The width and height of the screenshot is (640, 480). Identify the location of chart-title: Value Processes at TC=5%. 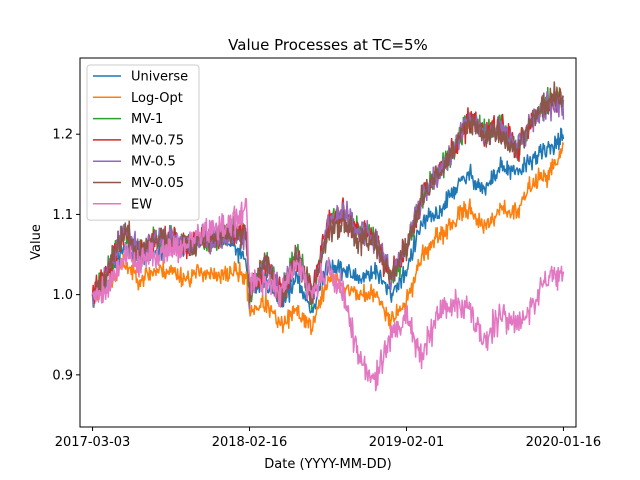
(328, 45).